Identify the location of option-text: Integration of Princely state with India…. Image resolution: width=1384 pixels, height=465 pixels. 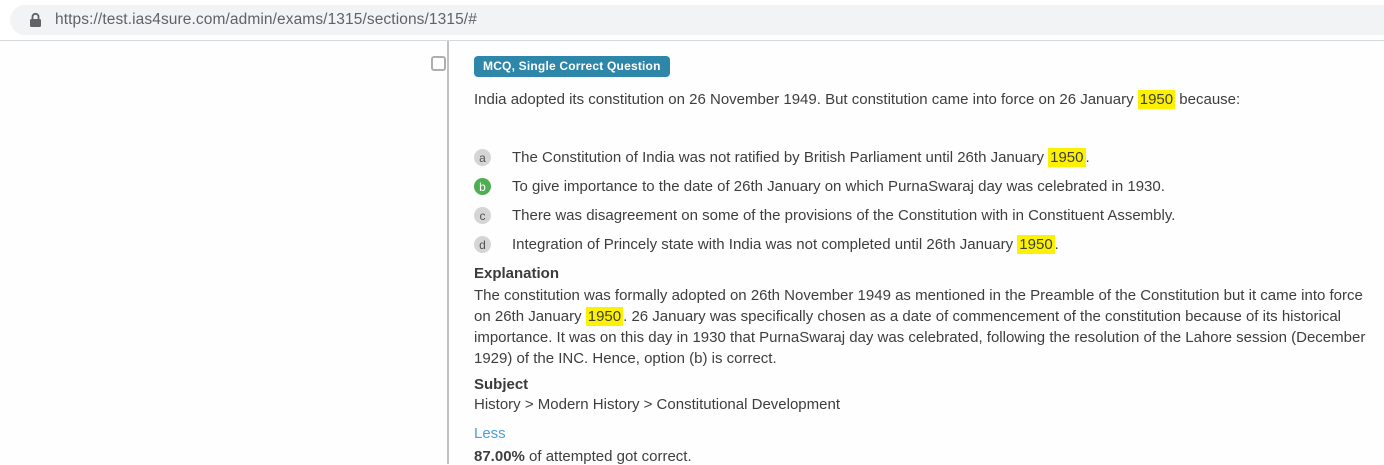
(785, 244).